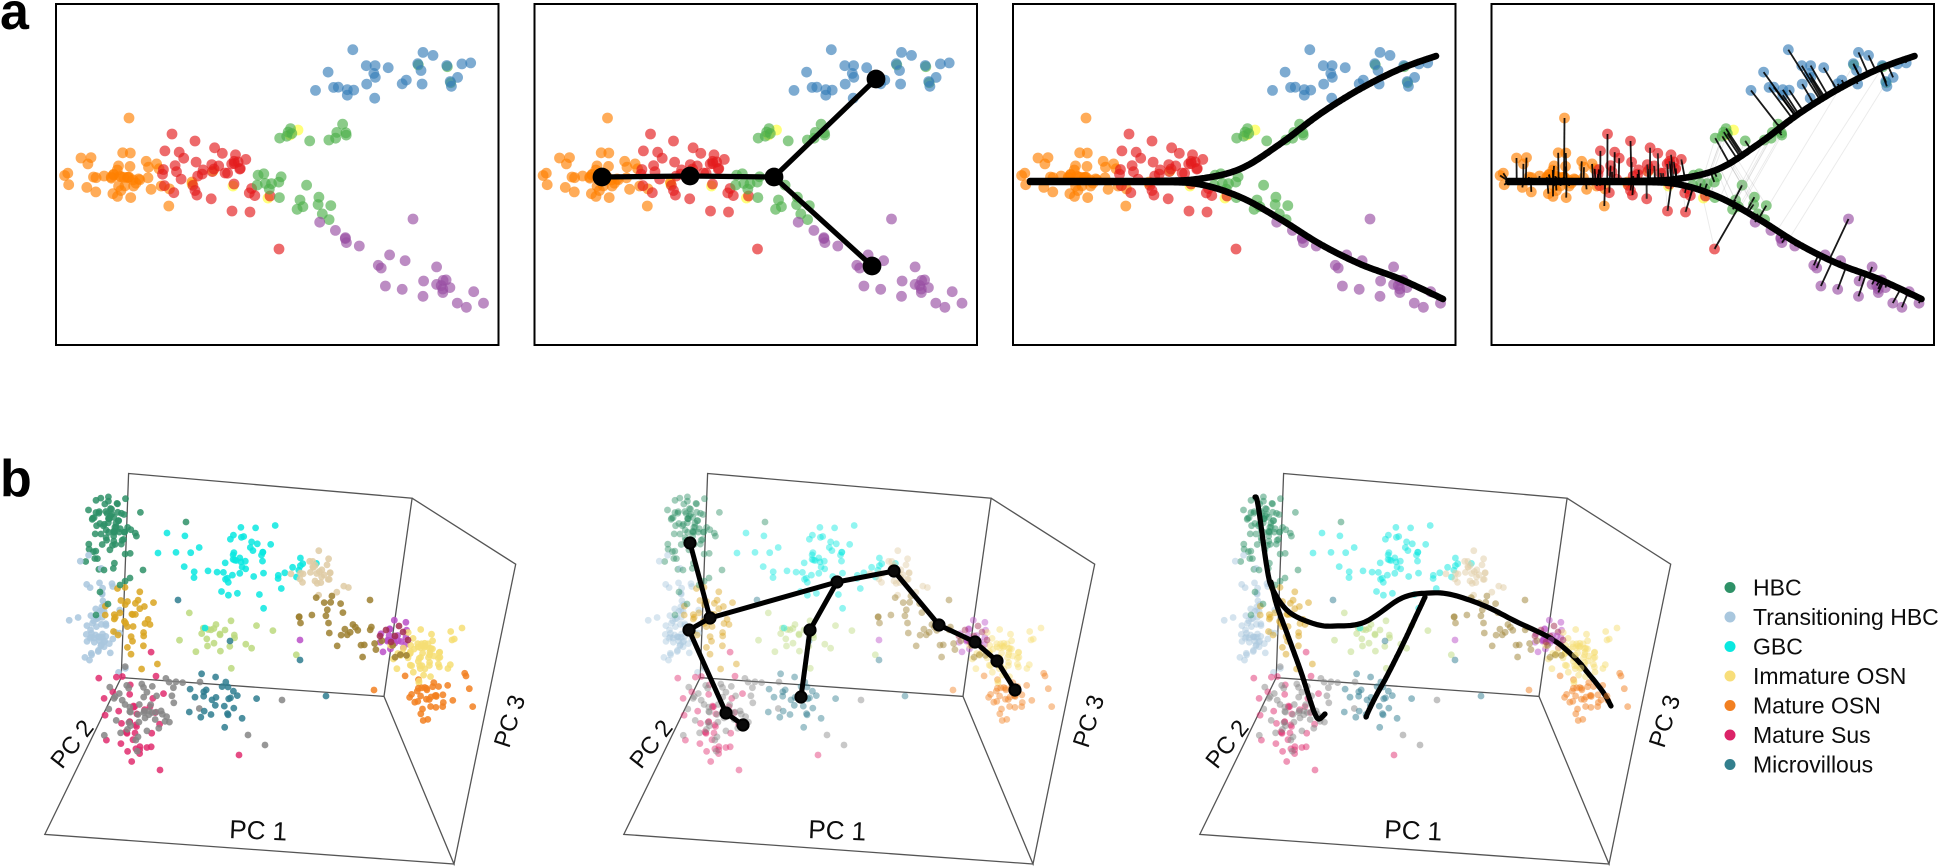 Image resolution: width=1945 pixels, height=868 pixels. What do you see at coordinates (1846, 617) in the screenshot?
I see `svg-text: Transitioning HBC` at bounding box center [1846, 617].